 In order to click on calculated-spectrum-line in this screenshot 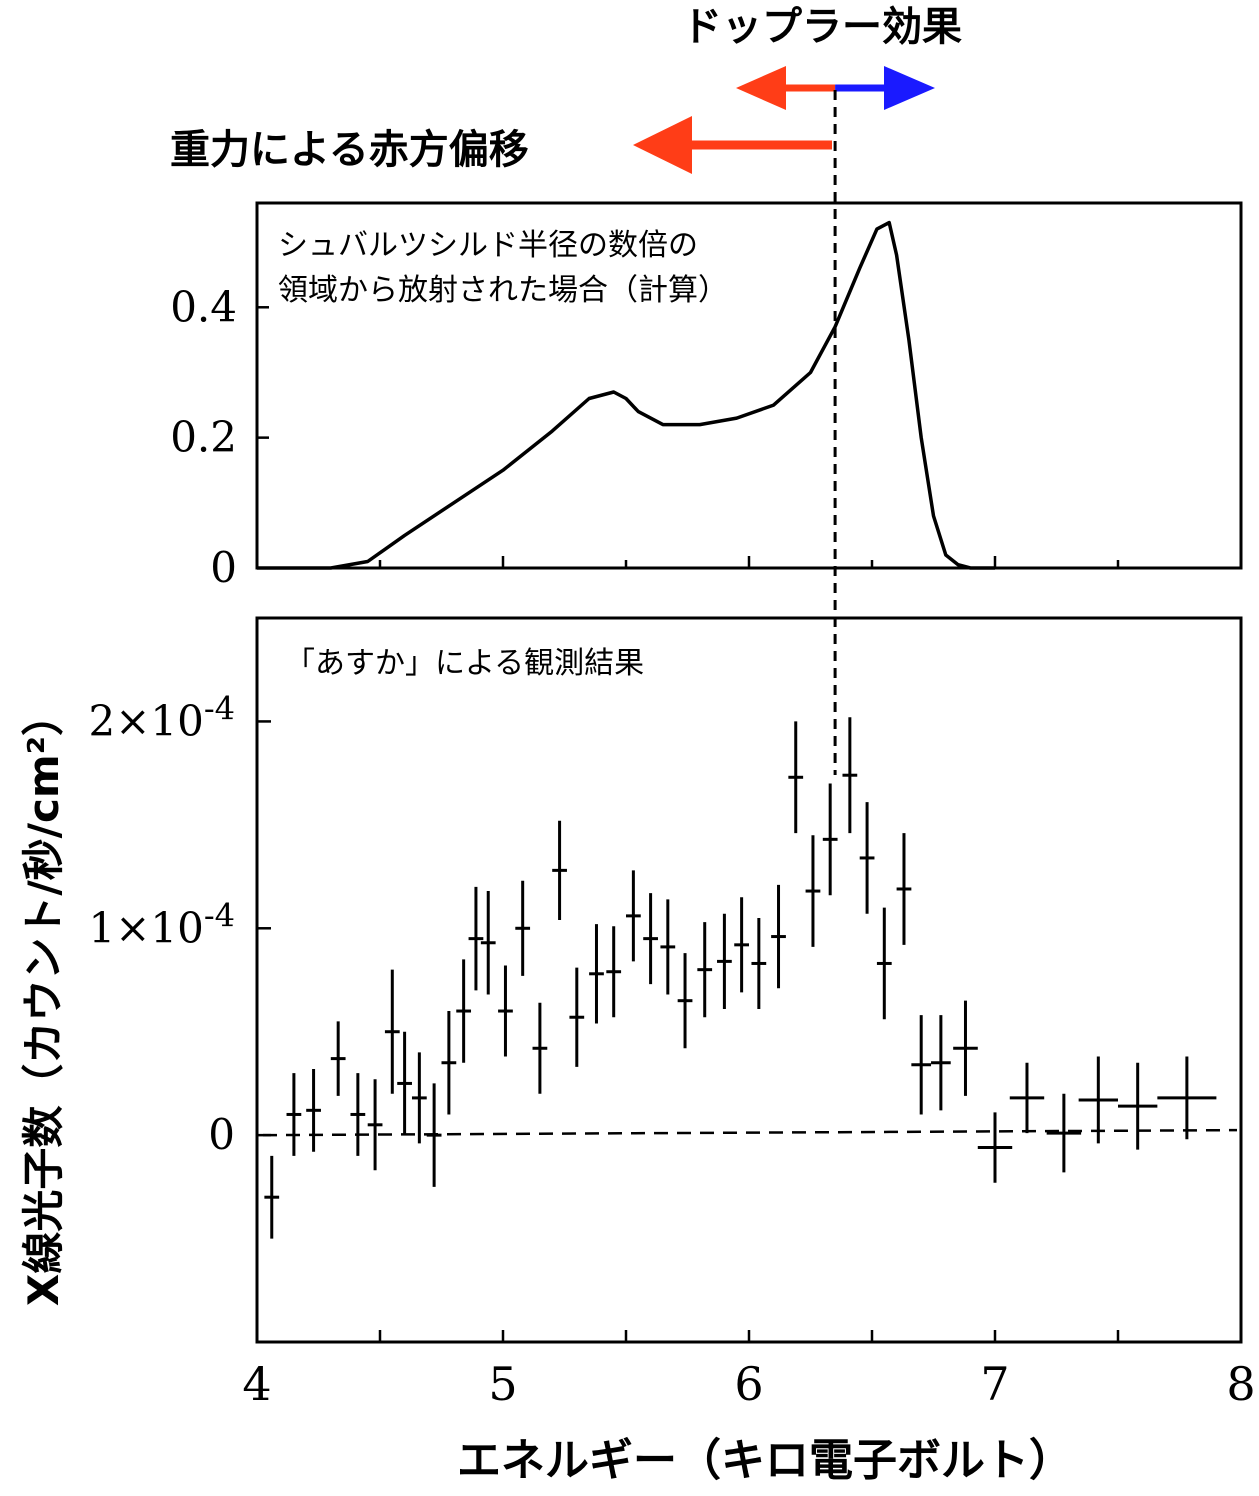, I will do `click(626, 395)`.